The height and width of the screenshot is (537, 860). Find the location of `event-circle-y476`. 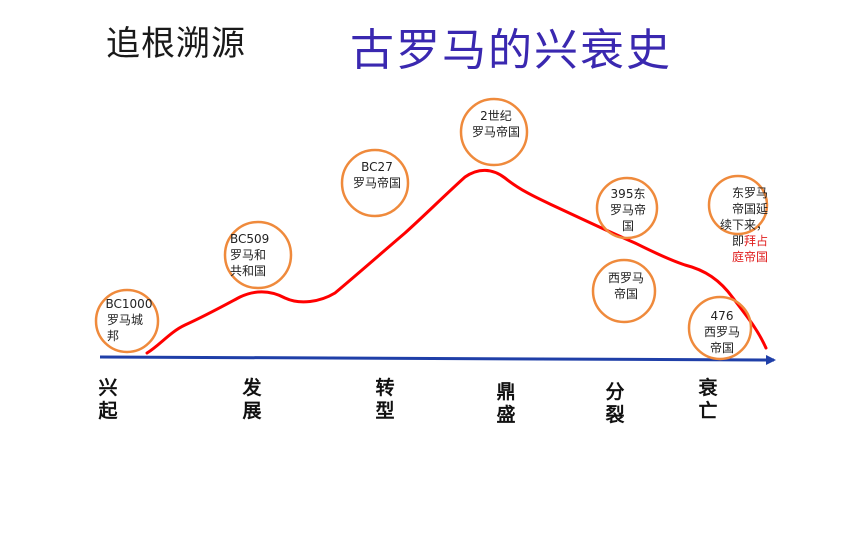

event-circle-y476 is located at coordinates (720, 328).